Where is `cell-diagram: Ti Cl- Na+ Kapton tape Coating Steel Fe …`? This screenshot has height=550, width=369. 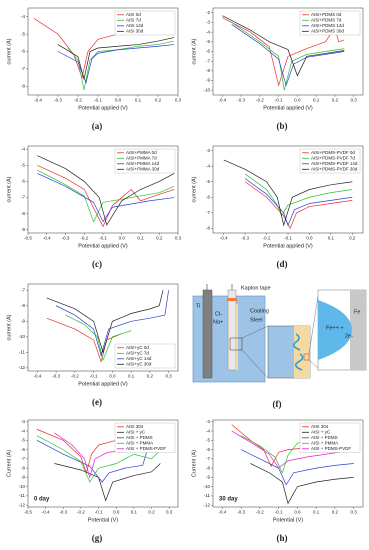
cell-diagram: Ti Cl- Na+ Kapton tape Coating Steel Fe … is located at coordinates (279, 346).